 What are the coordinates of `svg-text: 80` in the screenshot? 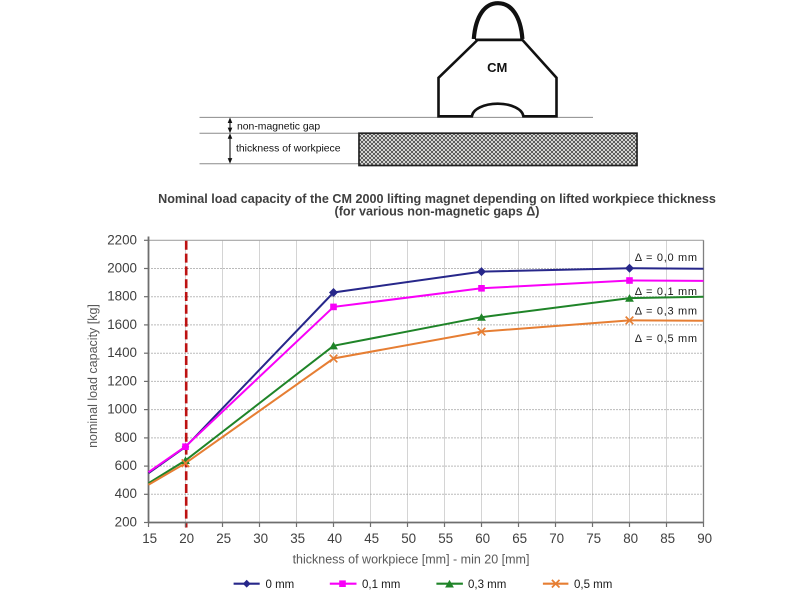 It's located at (630, 538).